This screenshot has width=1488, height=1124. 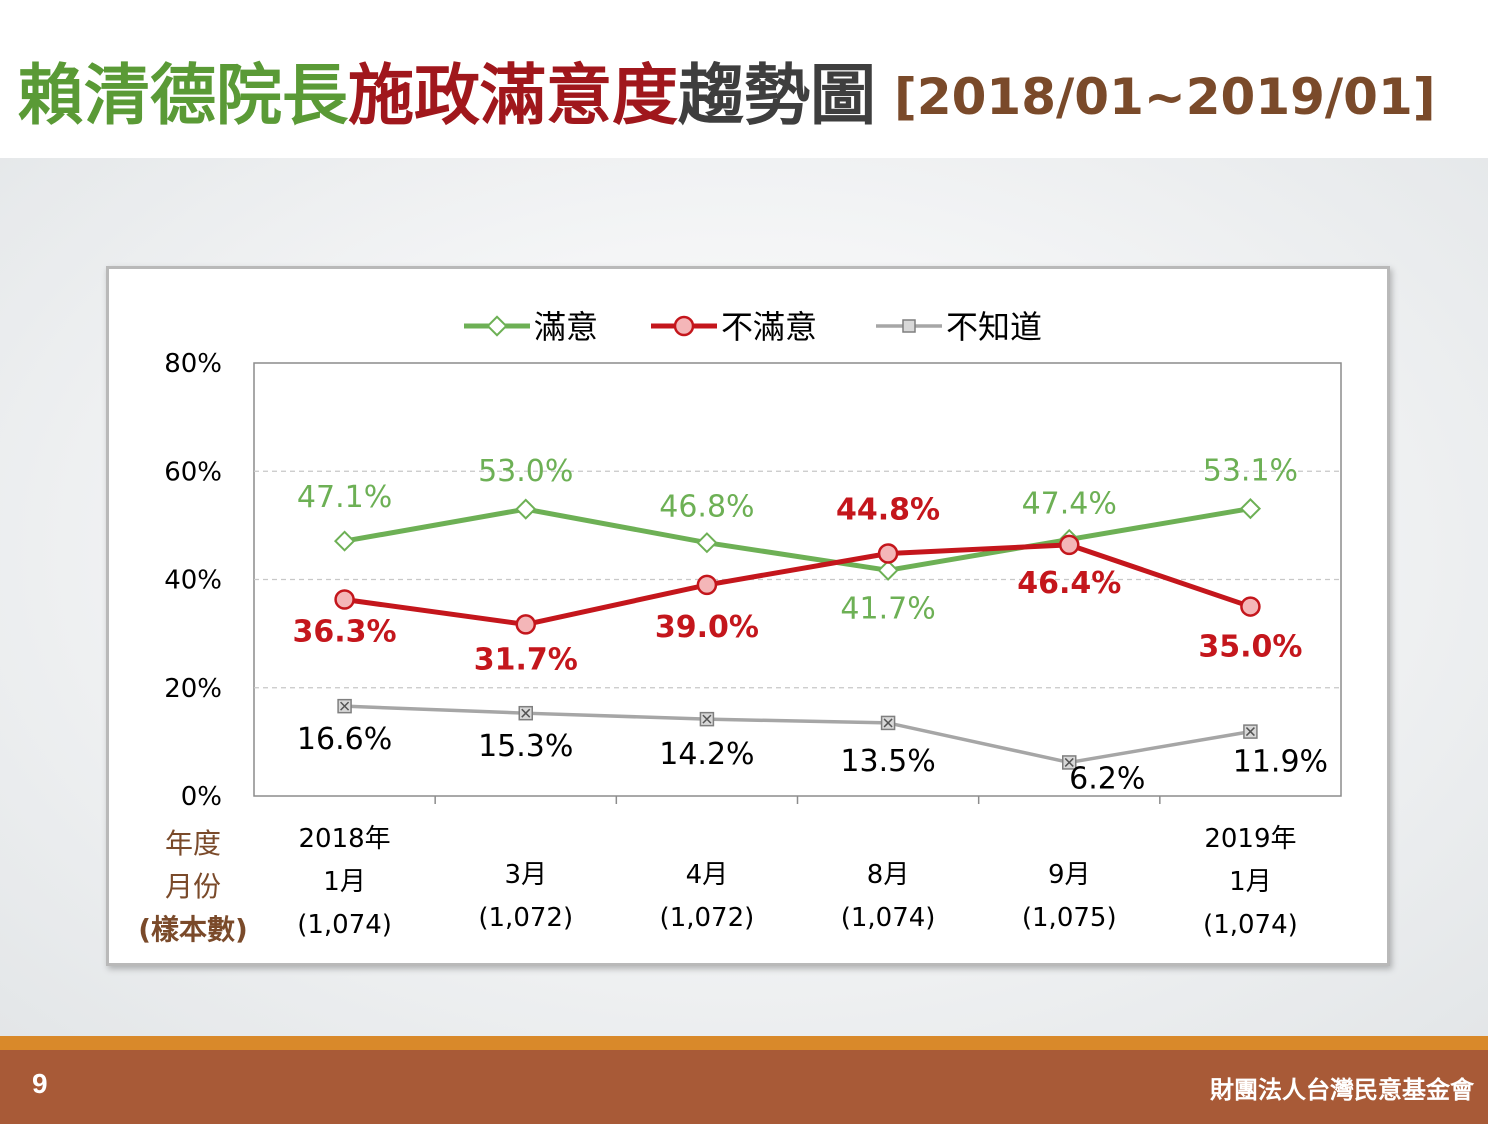 I want to click on data-label: 41.7%, so click(x=887, y=608).